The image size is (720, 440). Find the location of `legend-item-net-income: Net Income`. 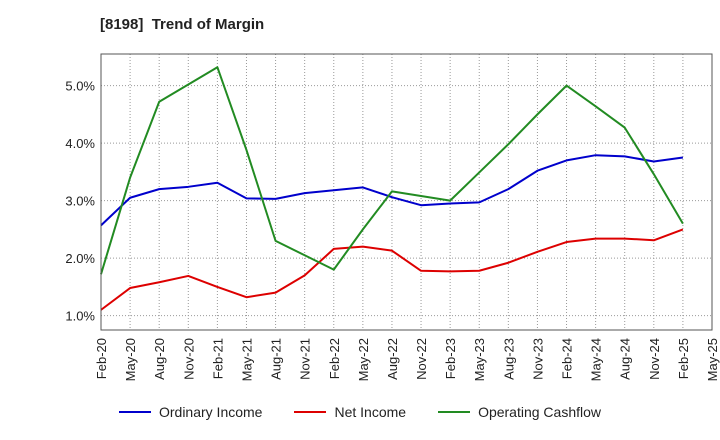

legend-item-net-income: Net Income is located at coordinates (350, 412).